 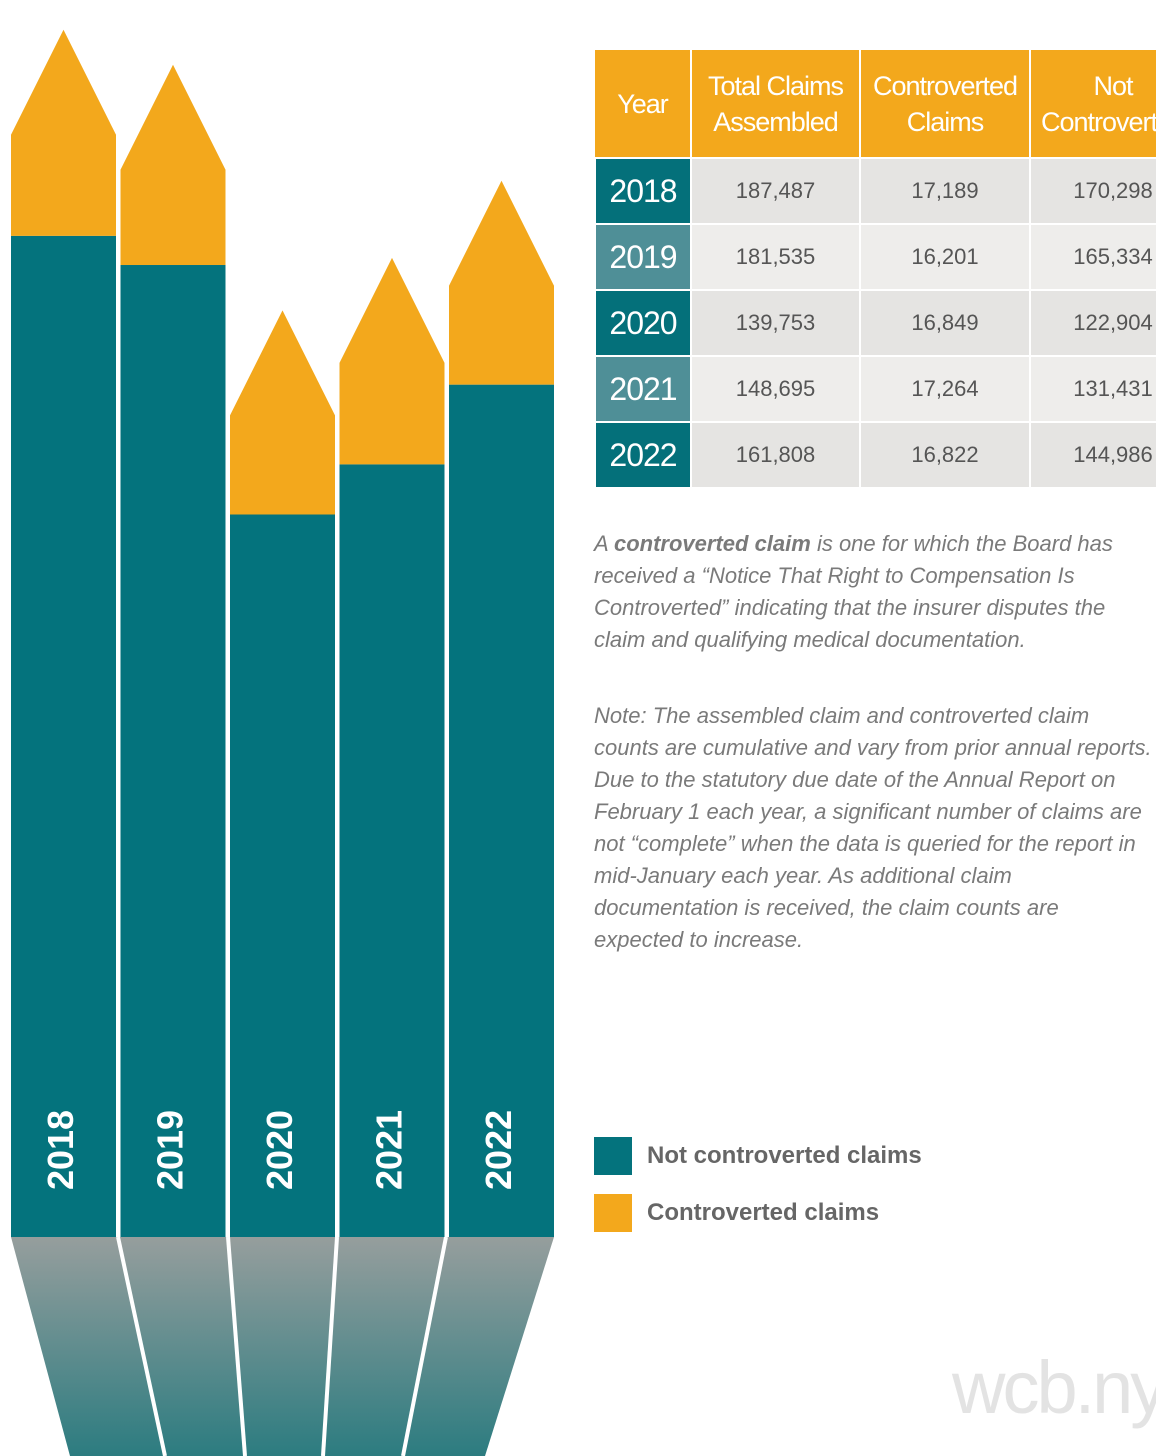 What do you see at coordinates (945, 323) in the screenshot?
I see `controverted-cell: 16,849` at bounding box center [945, 323].